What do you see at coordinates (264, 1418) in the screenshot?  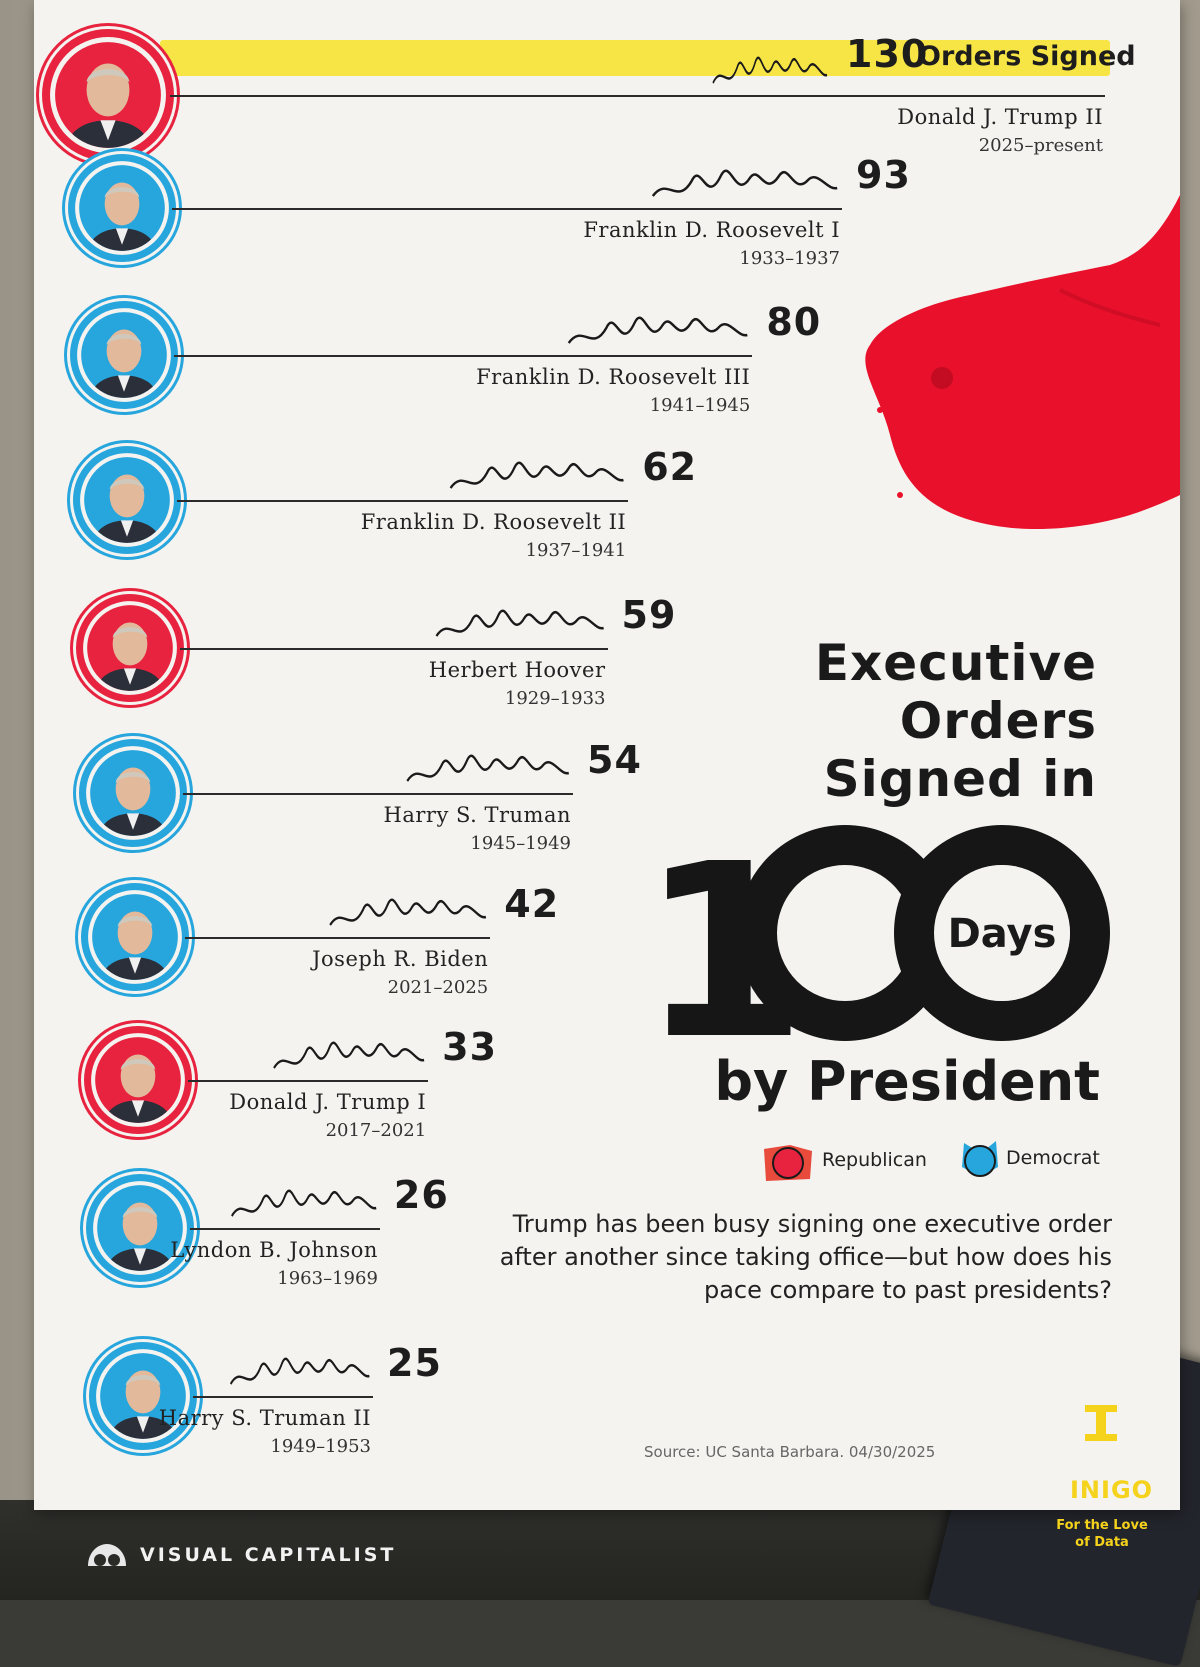 I see `president-name-label: Harry S. Truman II` at bounding box center [264, 1418].